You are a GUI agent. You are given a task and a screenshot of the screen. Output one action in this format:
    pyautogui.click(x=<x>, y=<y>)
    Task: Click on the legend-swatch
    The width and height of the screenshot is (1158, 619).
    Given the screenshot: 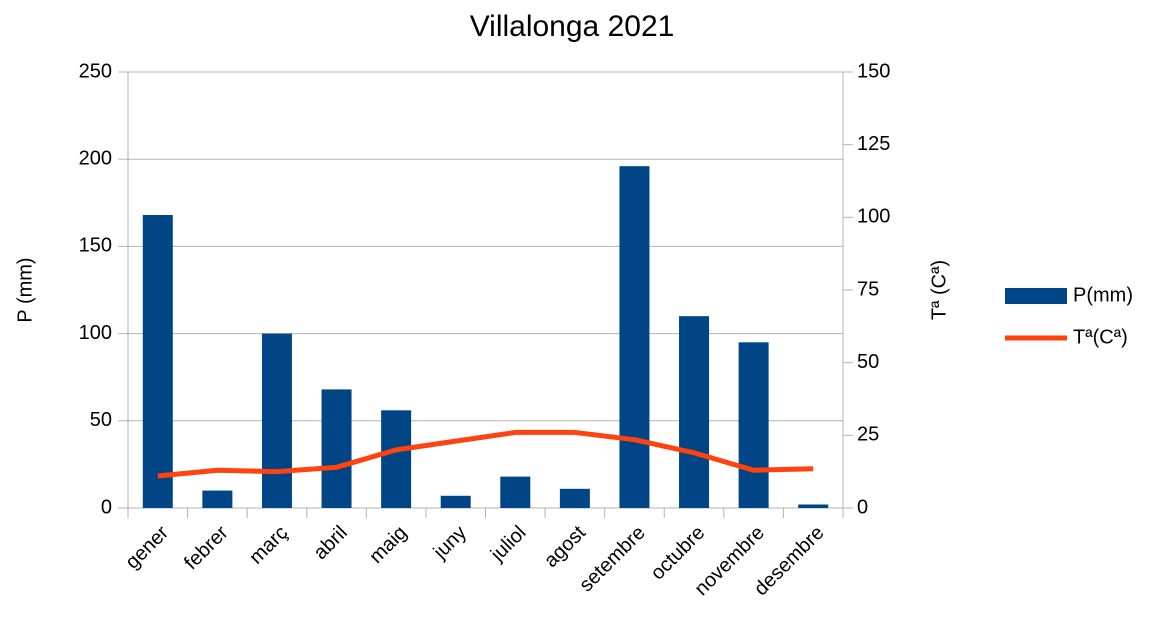 What is the action you would take?
    pyautogui.click(x=1036, y=296)
    